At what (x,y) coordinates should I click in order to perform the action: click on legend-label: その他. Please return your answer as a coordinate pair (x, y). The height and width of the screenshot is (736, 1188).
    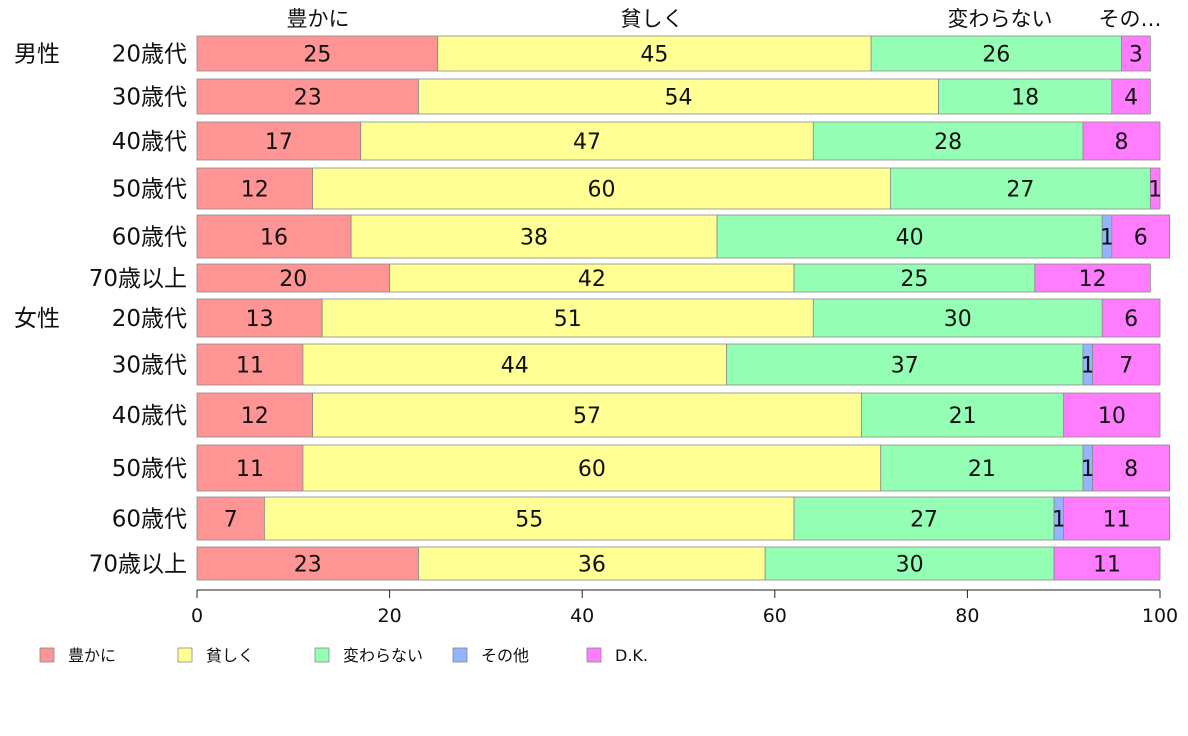
    Looking at the image, I should click on (505, 655).